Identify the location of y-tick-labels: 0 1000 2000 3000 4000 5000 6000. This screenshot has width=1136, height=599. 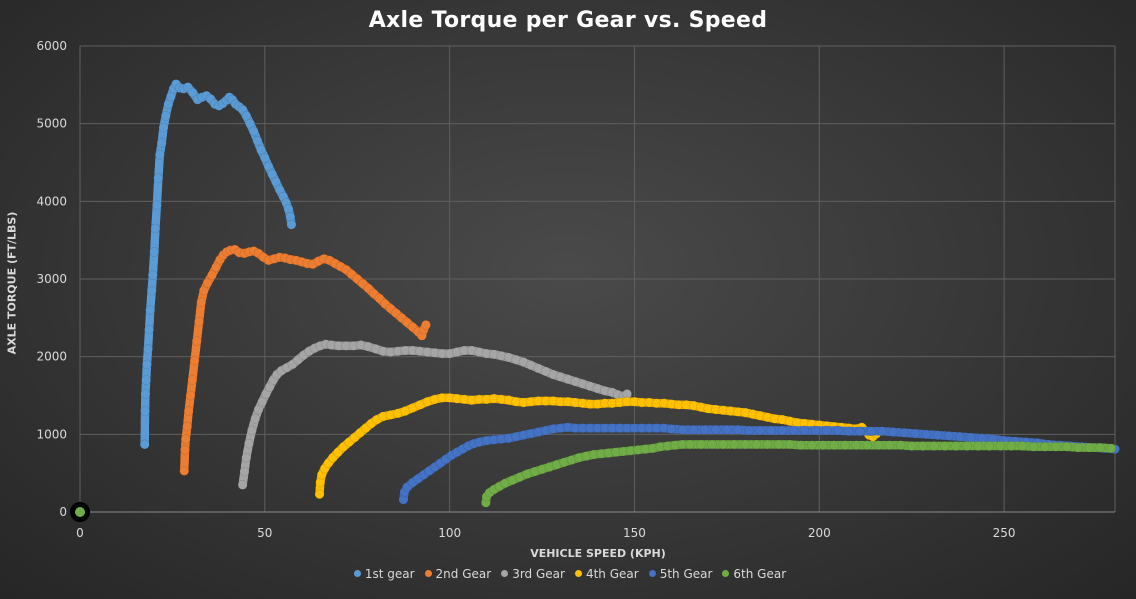
(51, 279).